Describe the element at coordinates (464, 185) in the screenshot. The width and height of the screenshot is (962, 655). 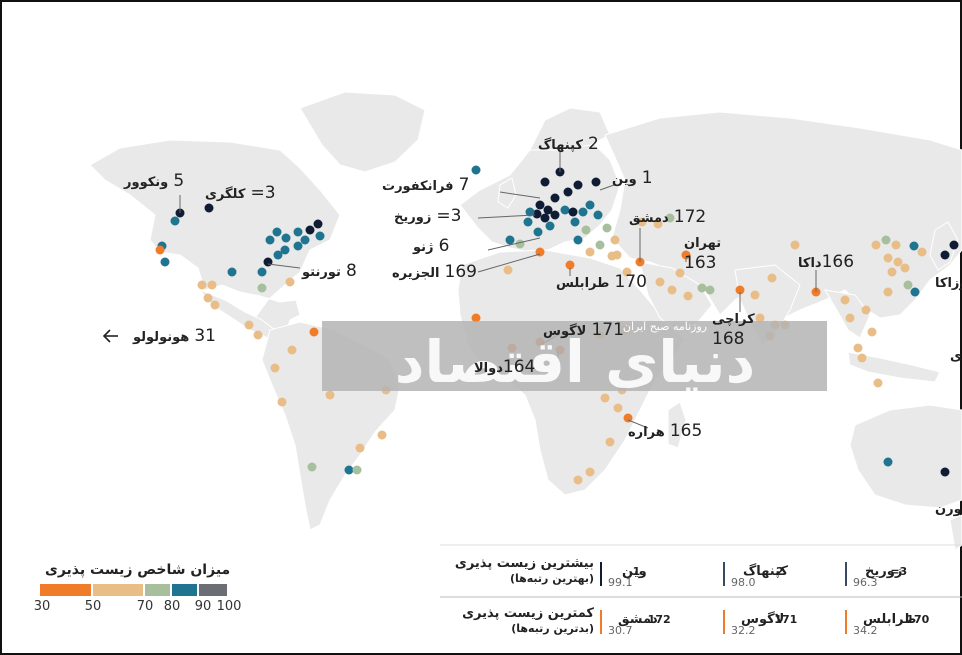
I see `rank-number: 7` at that location.